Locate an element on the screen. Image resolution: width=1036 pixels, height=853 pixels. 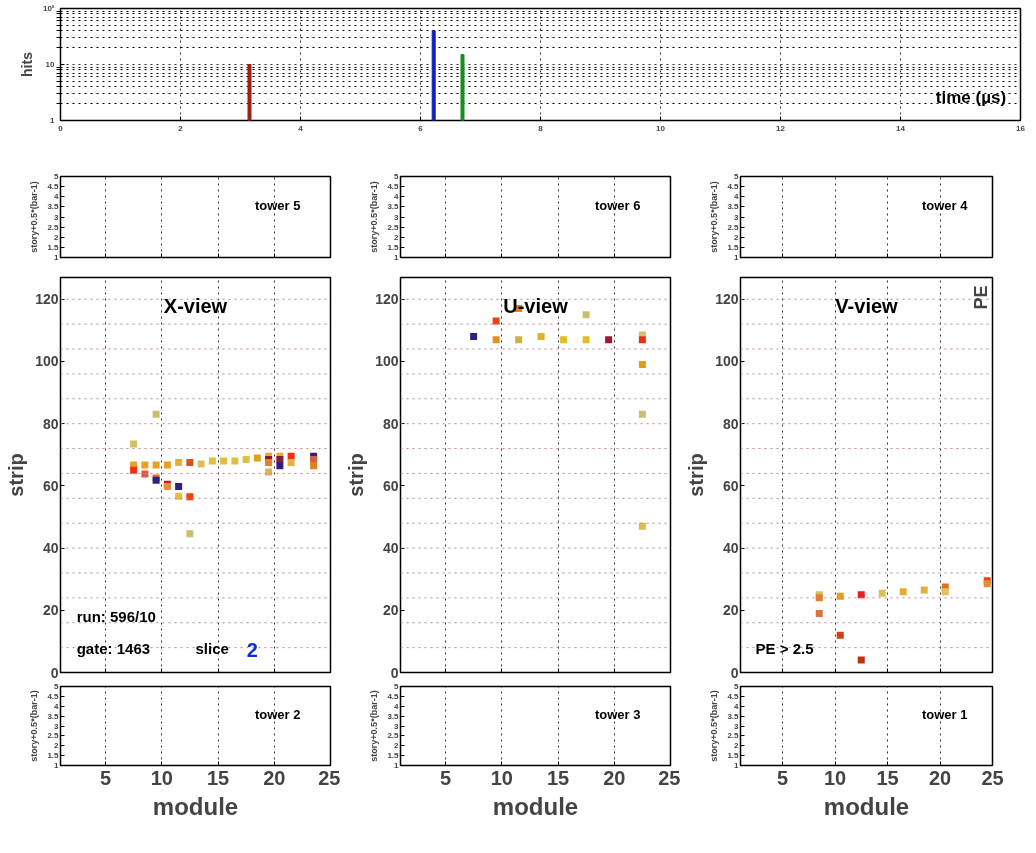
annotation: tower 5 is located at coordinates (277, 205).